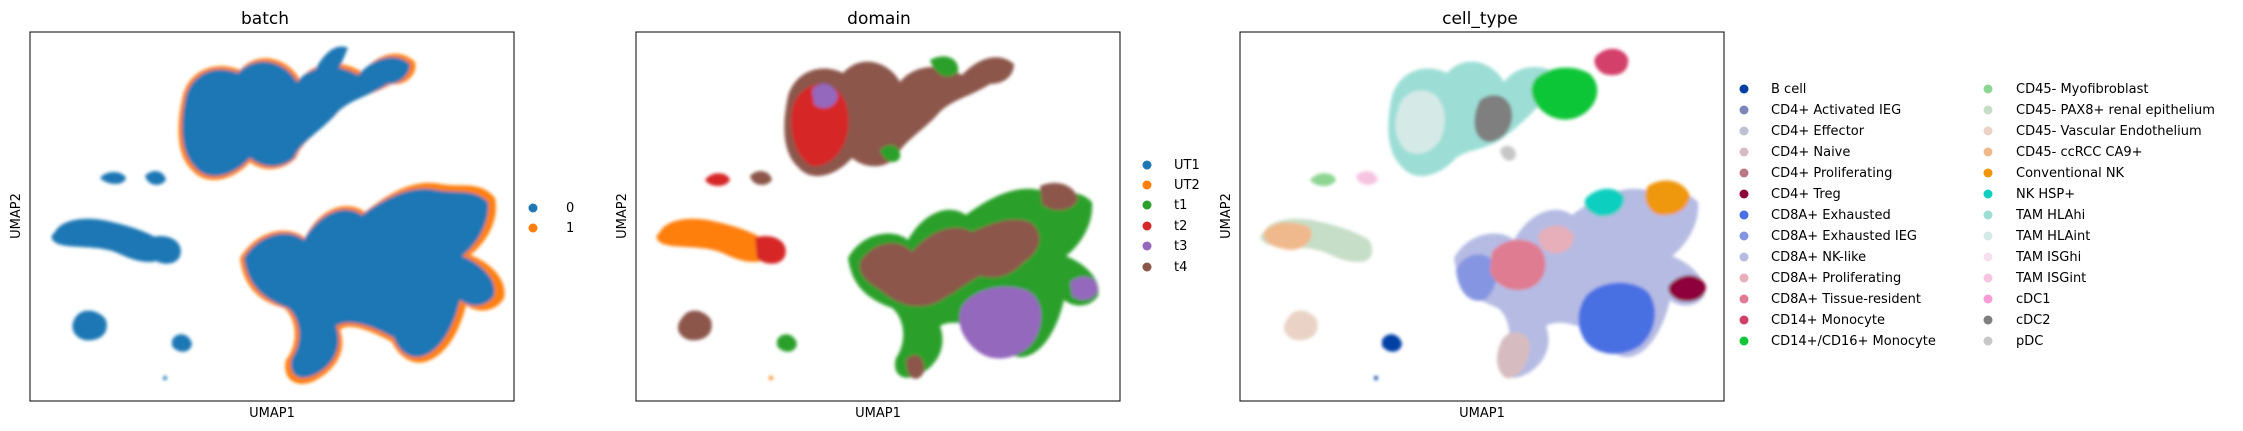 The height and width of the screenshot is (431, 2243). Describe the element at coordinates (1844, 236) in the screenshot. I see `legend-label: CD8A+ Exhausted IEG` at that location.